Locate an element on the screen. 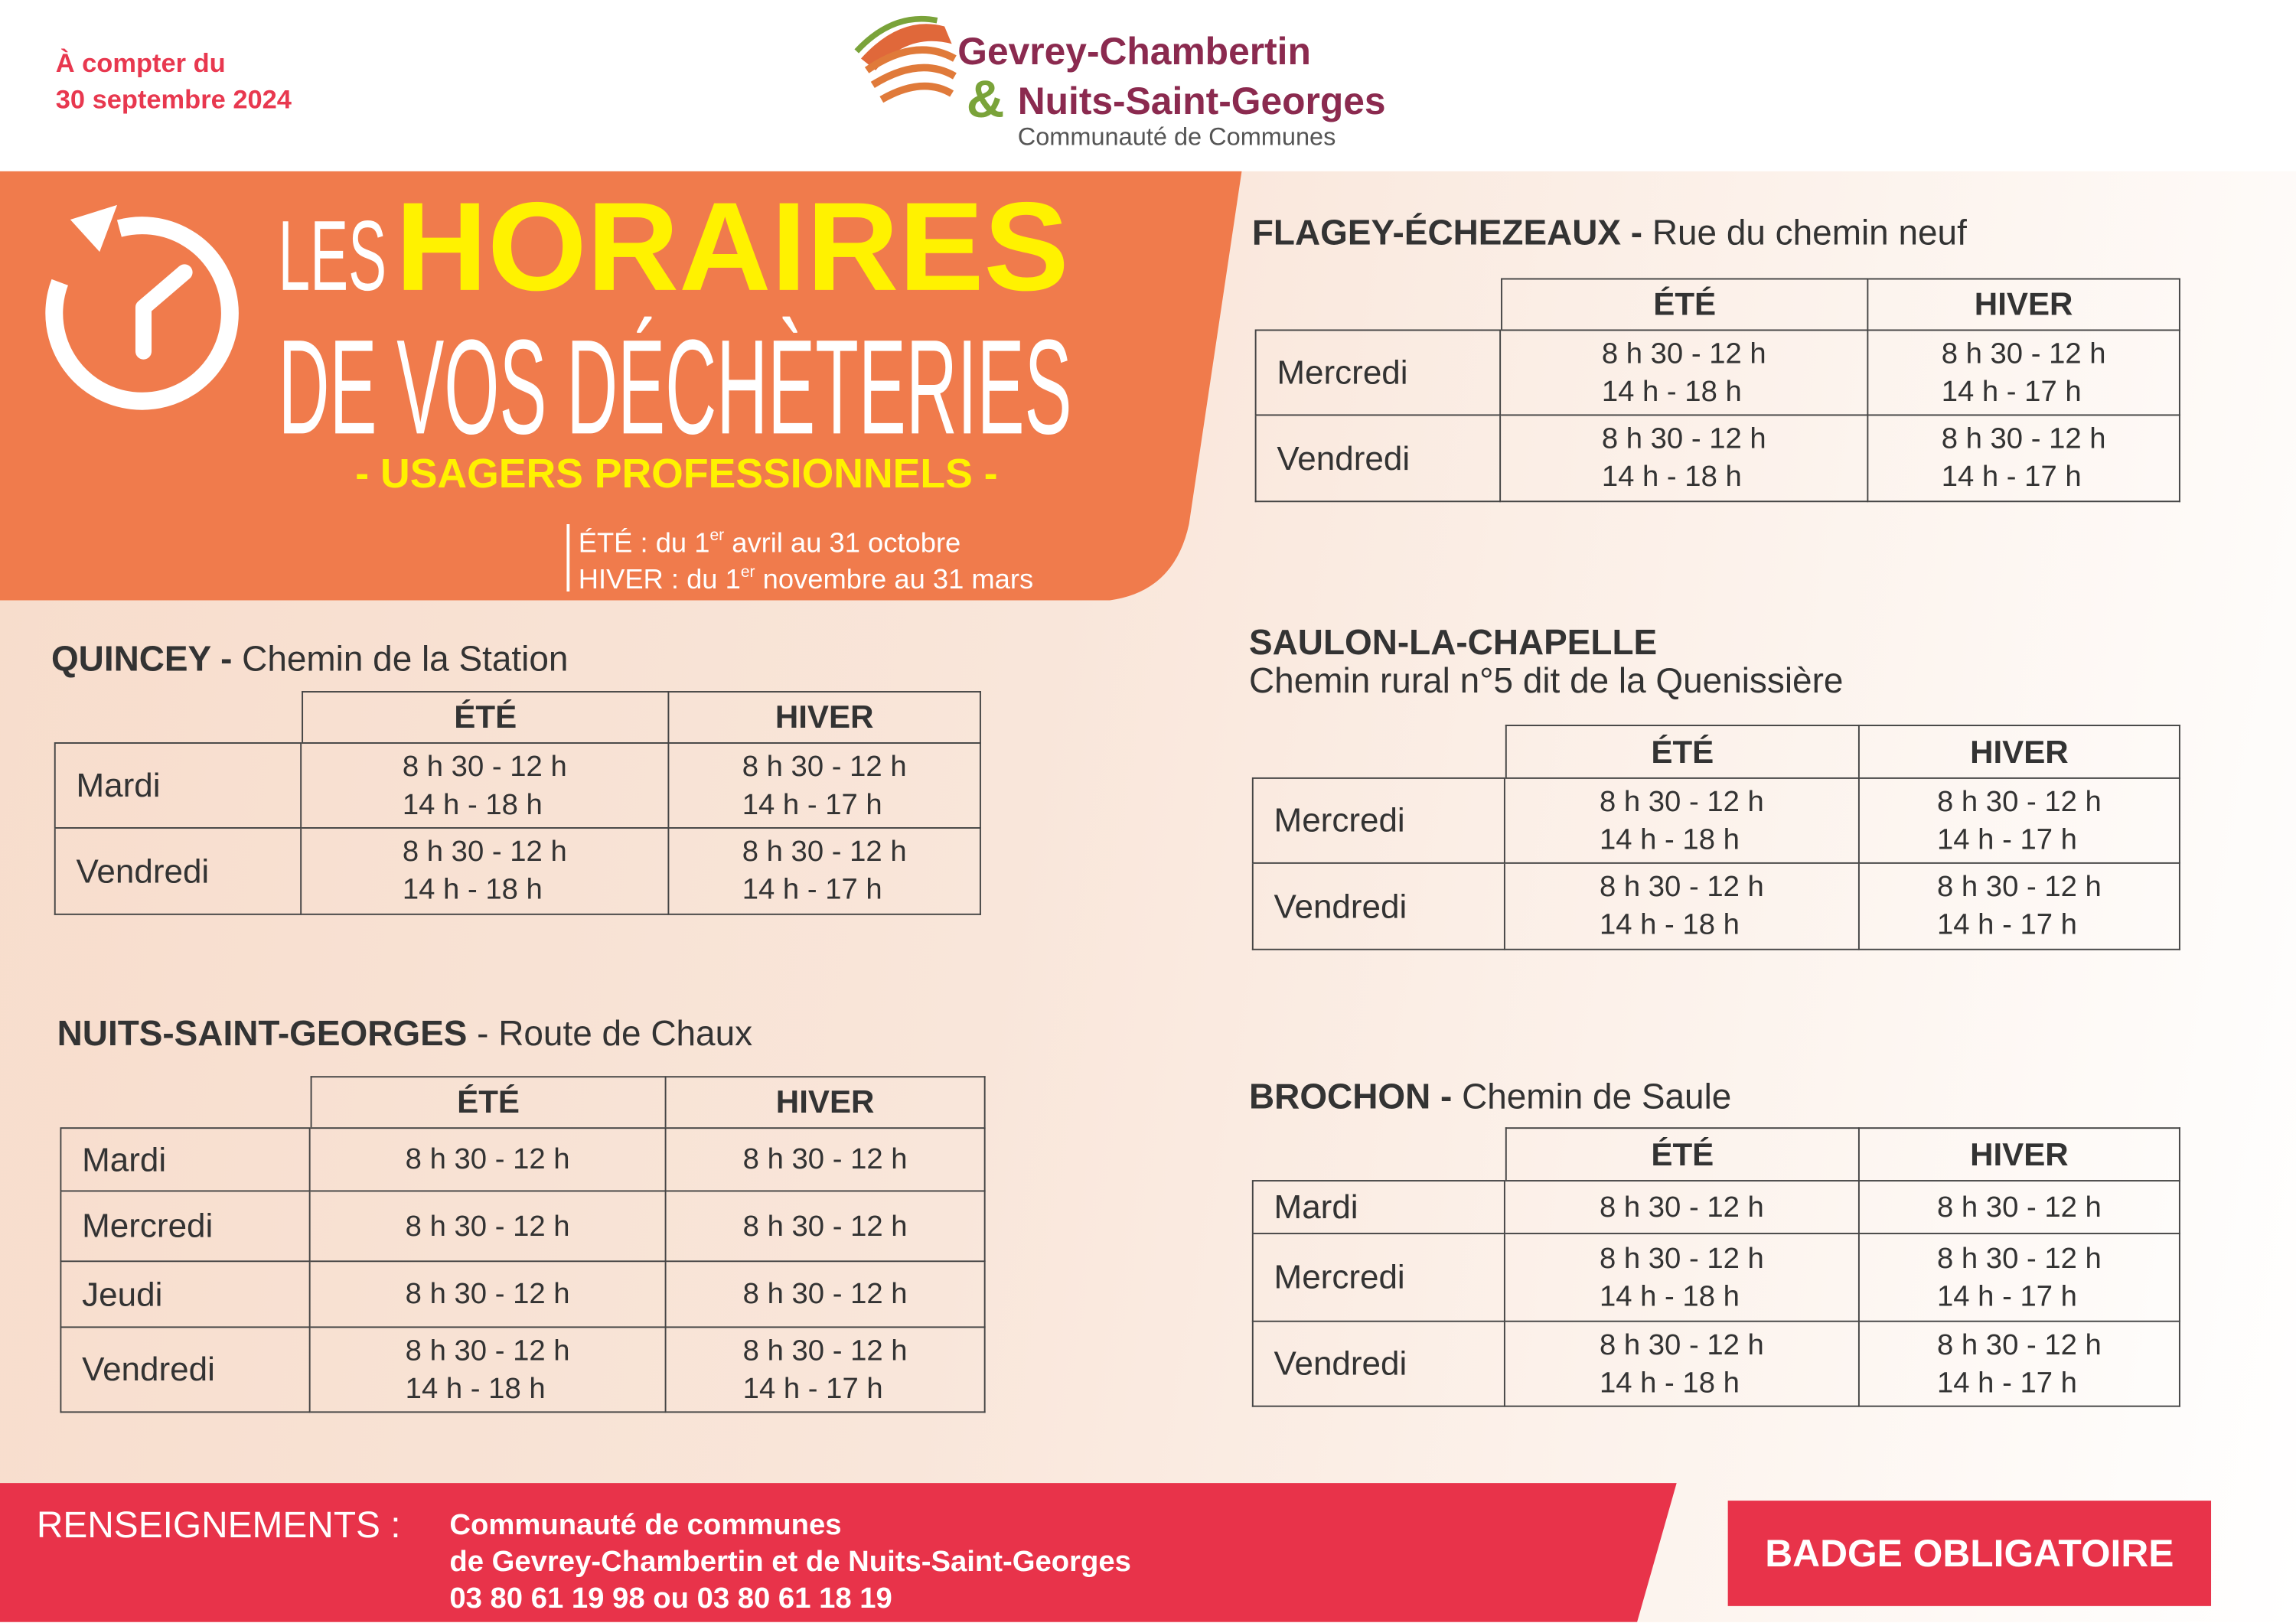 The height and width of the screenshot is (1623, 2296). audience: - USAGERS PROFESSIONNELS - is located at coordinates (676, 474).